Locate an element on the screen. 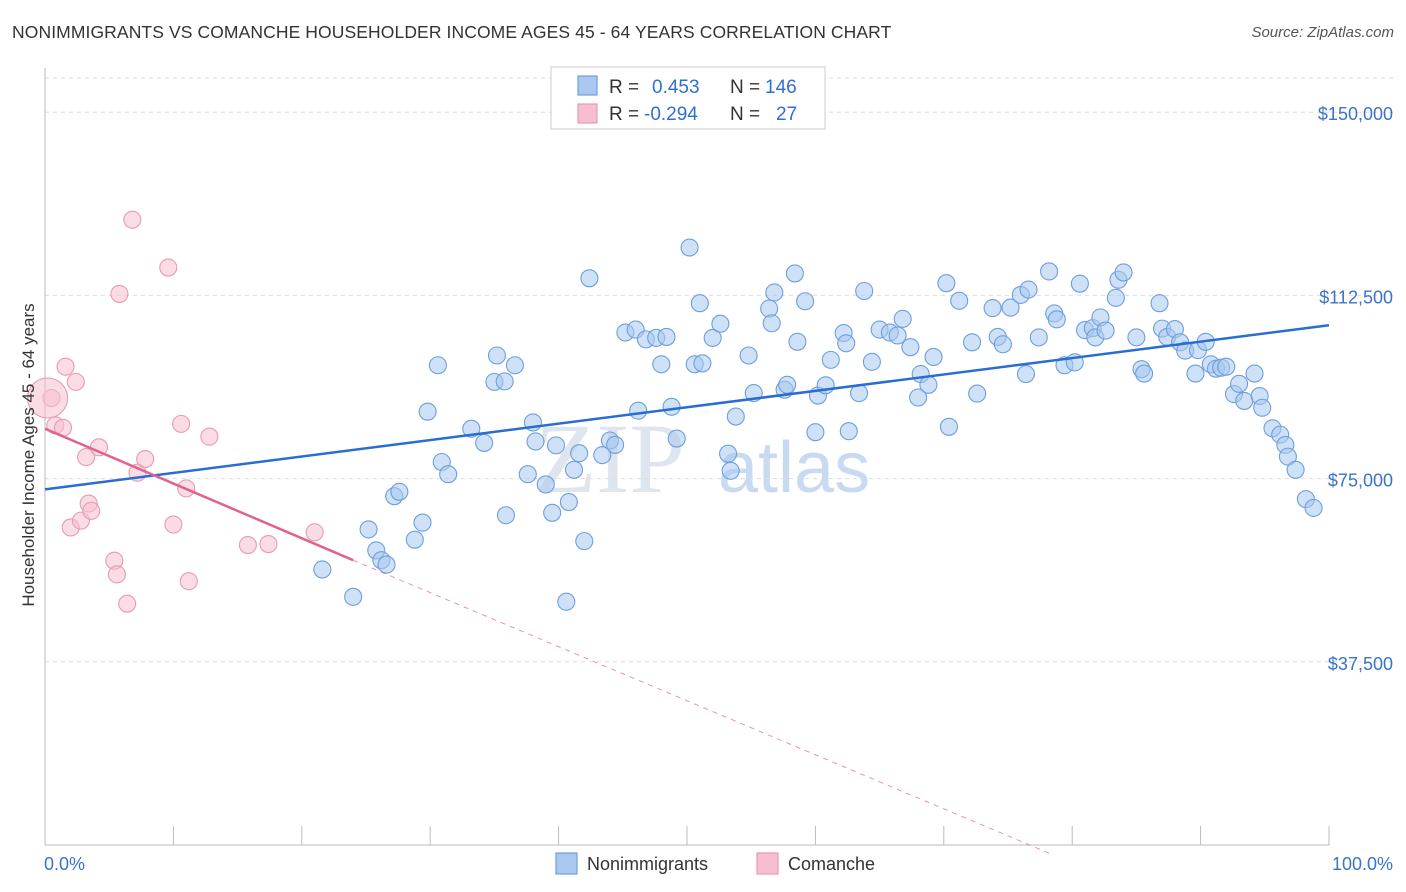 The height and width of the screenshot is (892, 1406). bottom-legend-swatch-nonimmigrants is located at coordinates (566, 863).